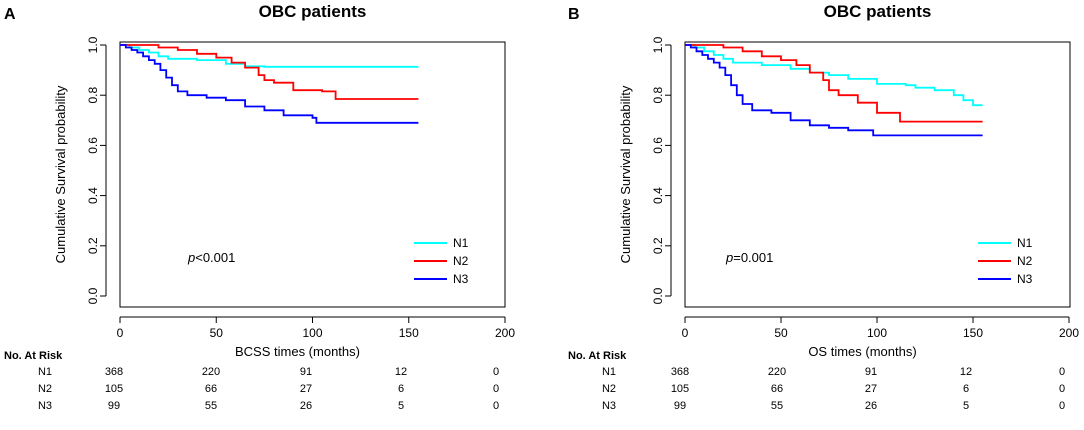 The height and width of the screenshot is (430, 1084). What do you see at coordinates (753, 257) in the screenshot?
I see `p-value-text: =0.001` at bounding box center [753, 257].